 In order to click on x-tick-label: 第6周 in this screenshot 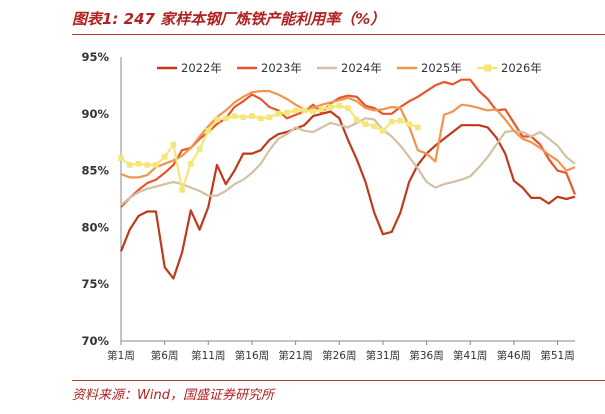, I will do `click(165, 355)`.